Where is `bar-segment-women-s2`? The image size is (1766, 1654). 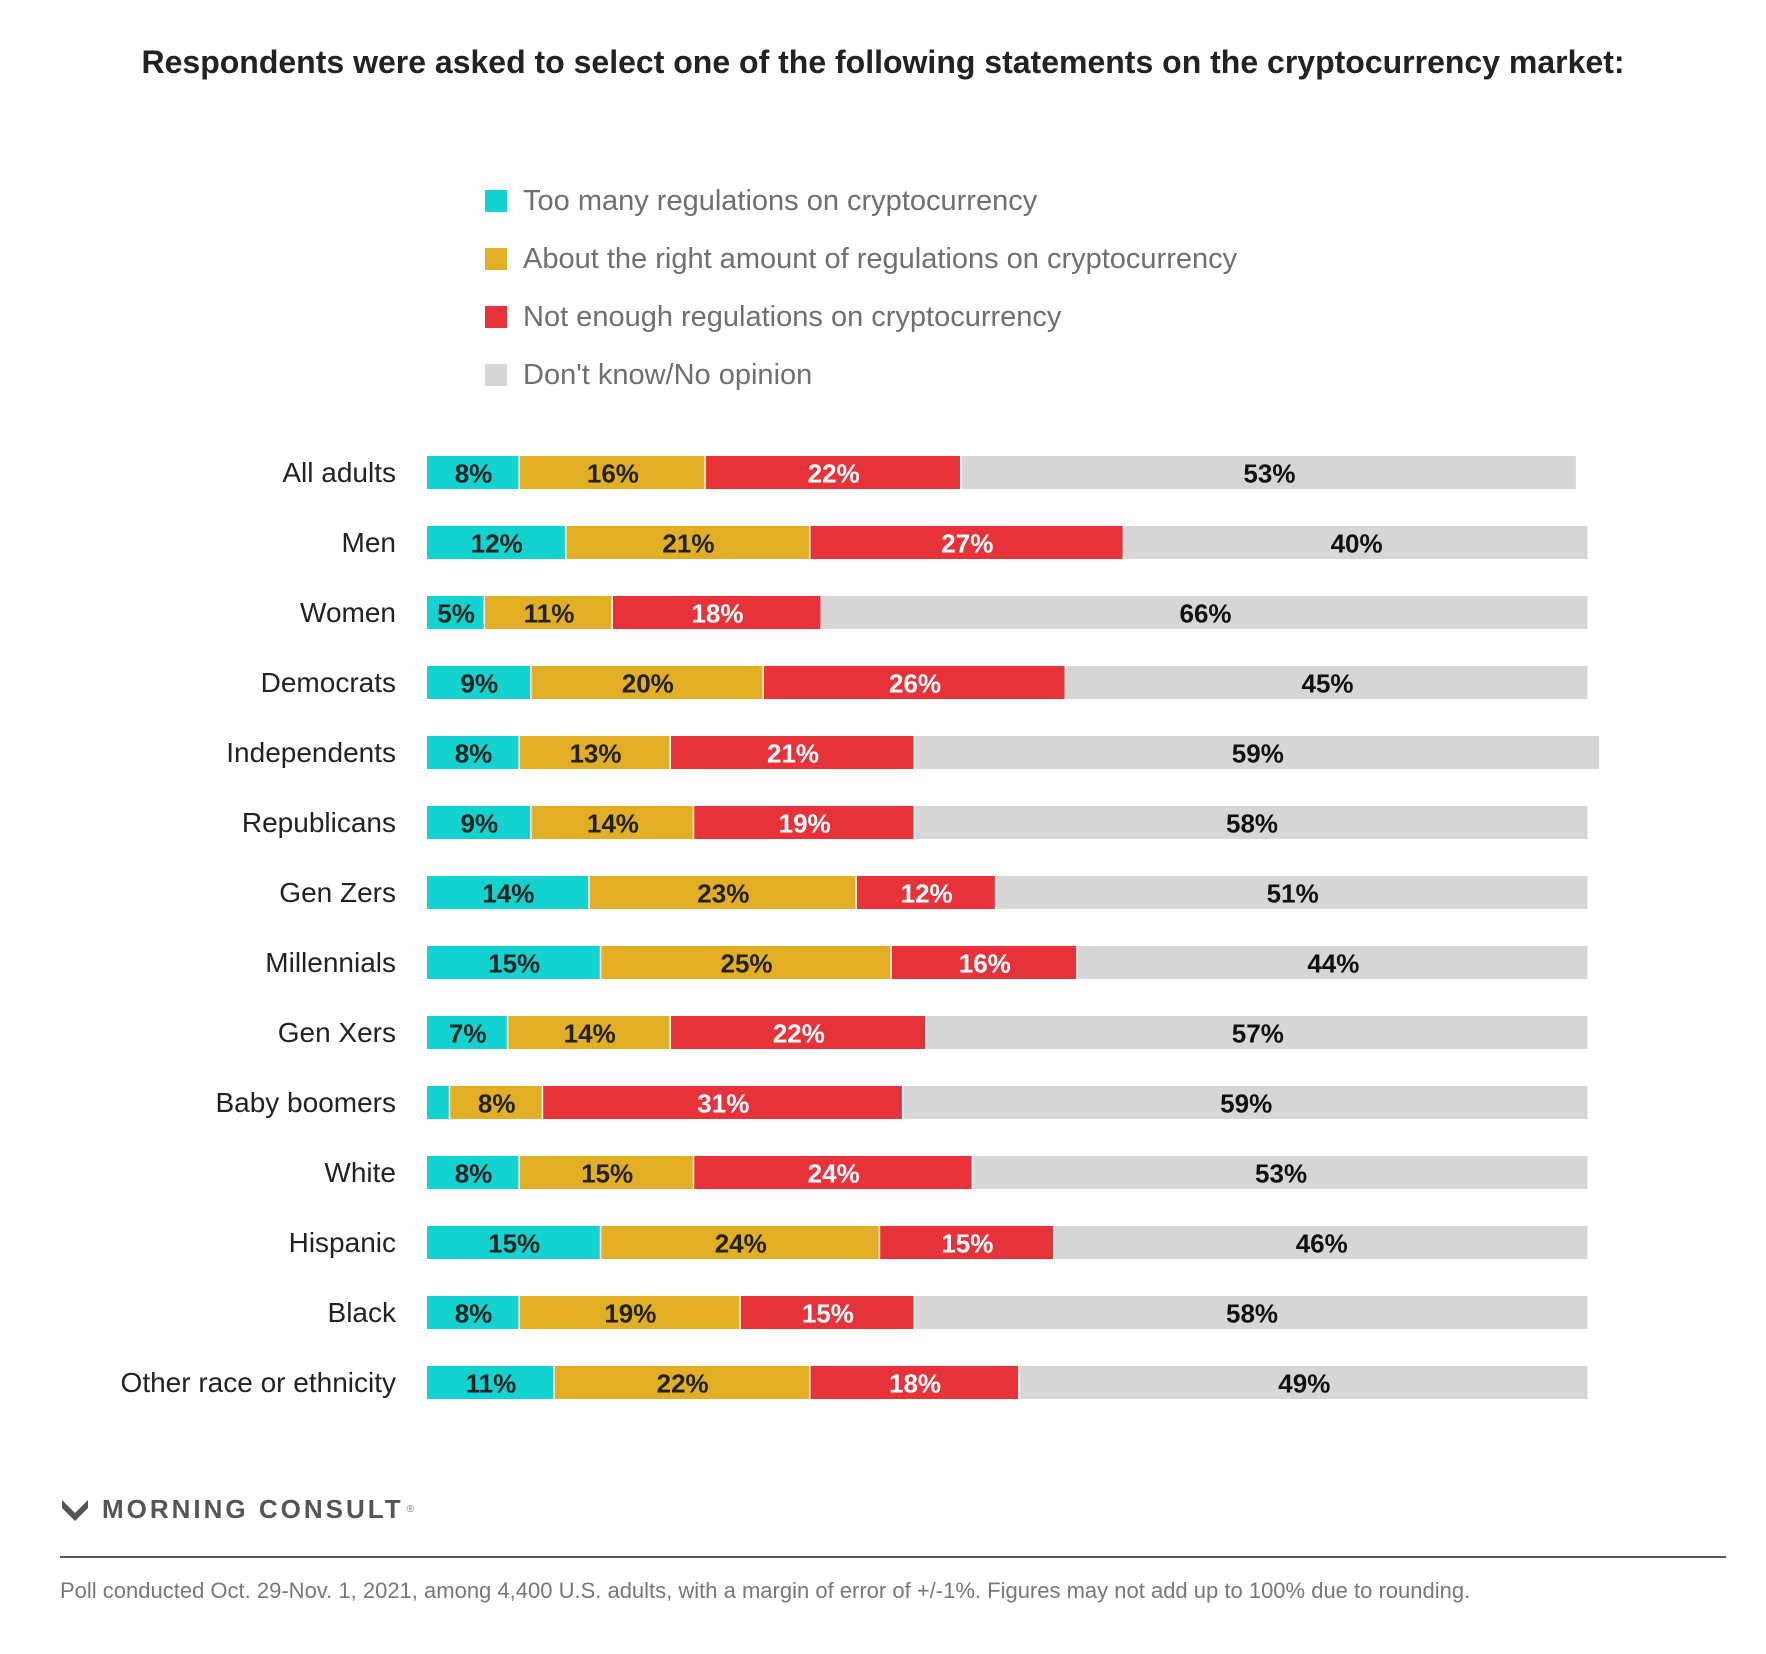 bar-segment-women-s2 is located at coordinates (716, 612).